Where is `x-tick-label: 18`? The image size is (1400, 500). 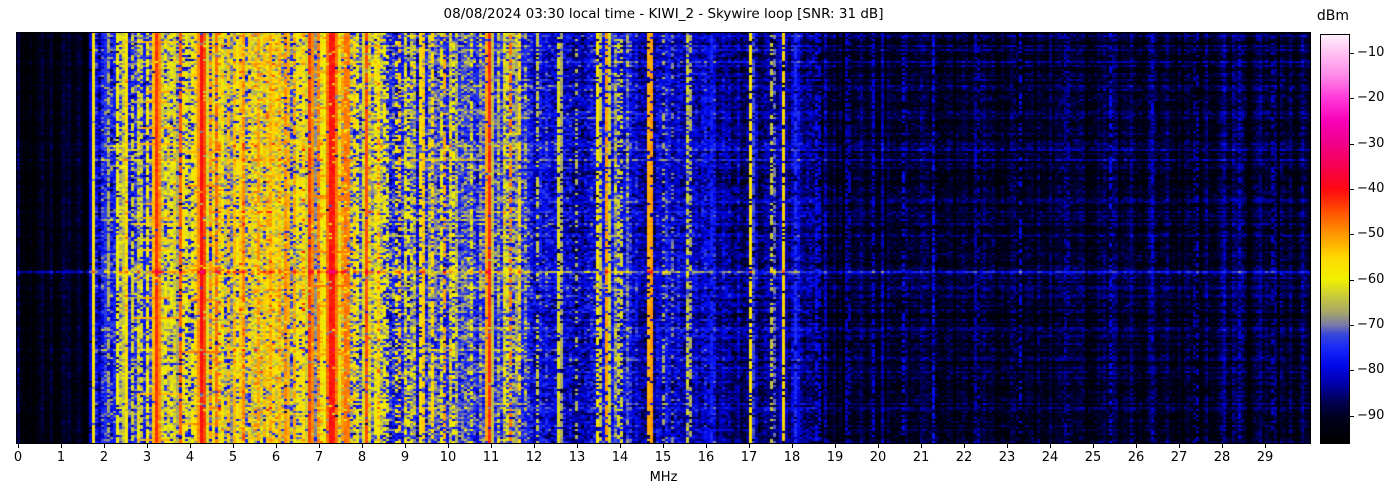
x-tick-label: 18 is located at coordinates (792, 457).